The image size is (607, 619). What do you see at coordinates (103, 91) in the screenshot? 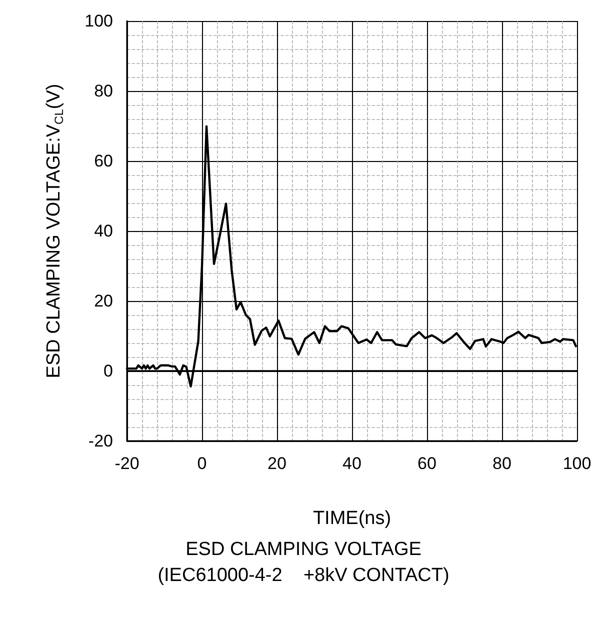
I see `y-tick-label: 80` at bounding box center [103, 91].